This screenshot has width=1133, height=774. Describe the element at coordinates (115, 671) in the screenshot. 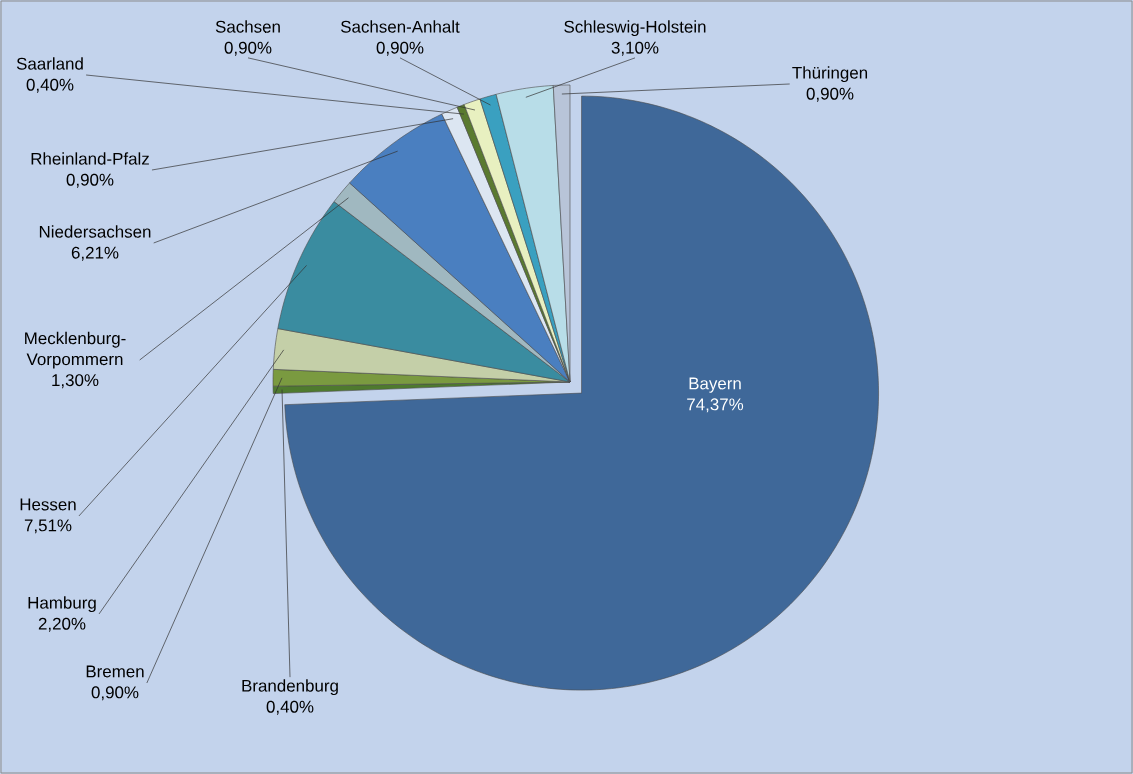

I see `slice-label: Bremen` at that location.